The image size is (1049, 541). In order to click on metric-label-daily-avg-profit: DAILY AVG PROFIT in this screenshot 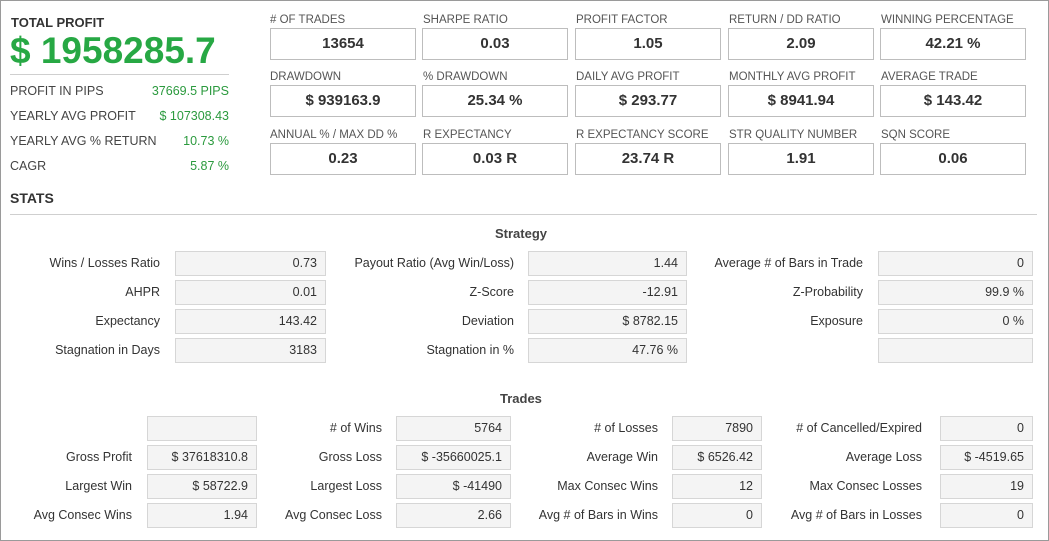, I will do `click(628, 77)`.